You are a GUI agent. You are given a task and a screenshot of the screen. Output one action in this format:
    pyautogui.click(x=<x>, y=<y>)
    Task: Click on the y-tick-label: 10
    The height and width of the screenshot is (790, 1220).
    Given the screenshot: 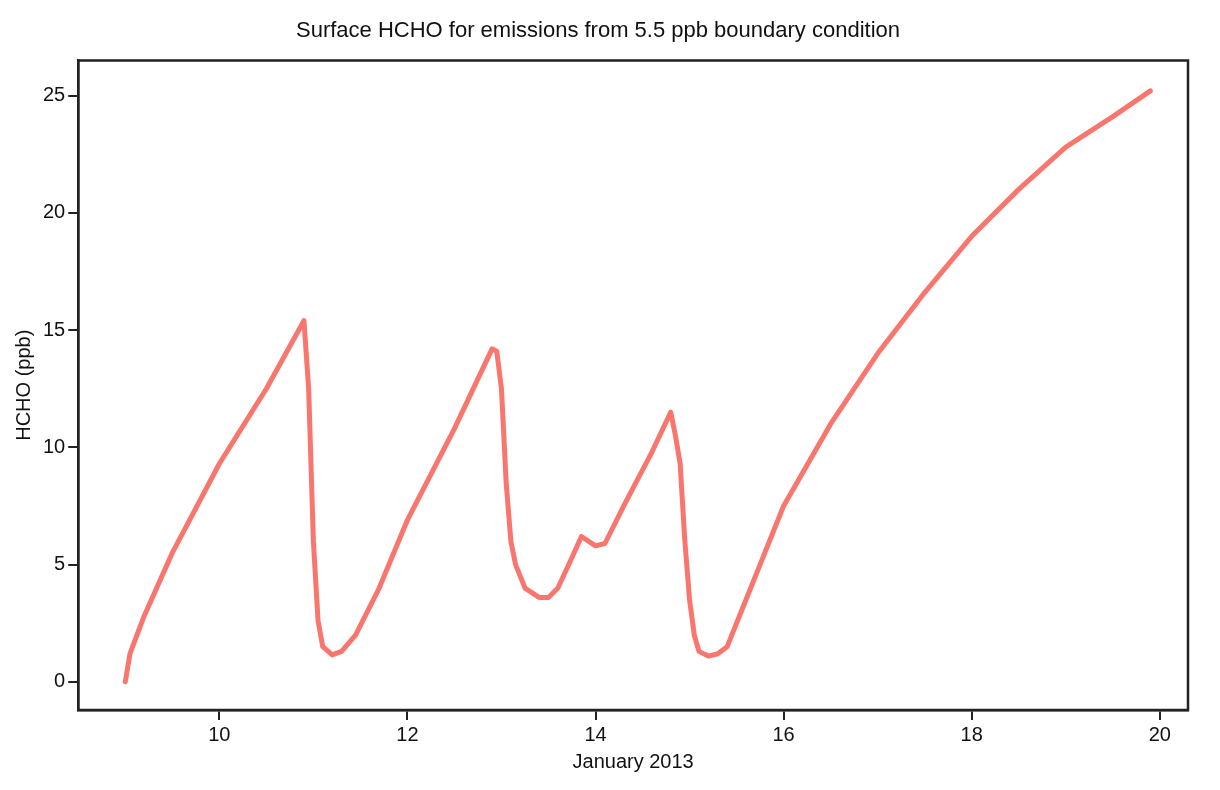 What is the action you would take?
    pyautogui.click(x=54, y=445)
    